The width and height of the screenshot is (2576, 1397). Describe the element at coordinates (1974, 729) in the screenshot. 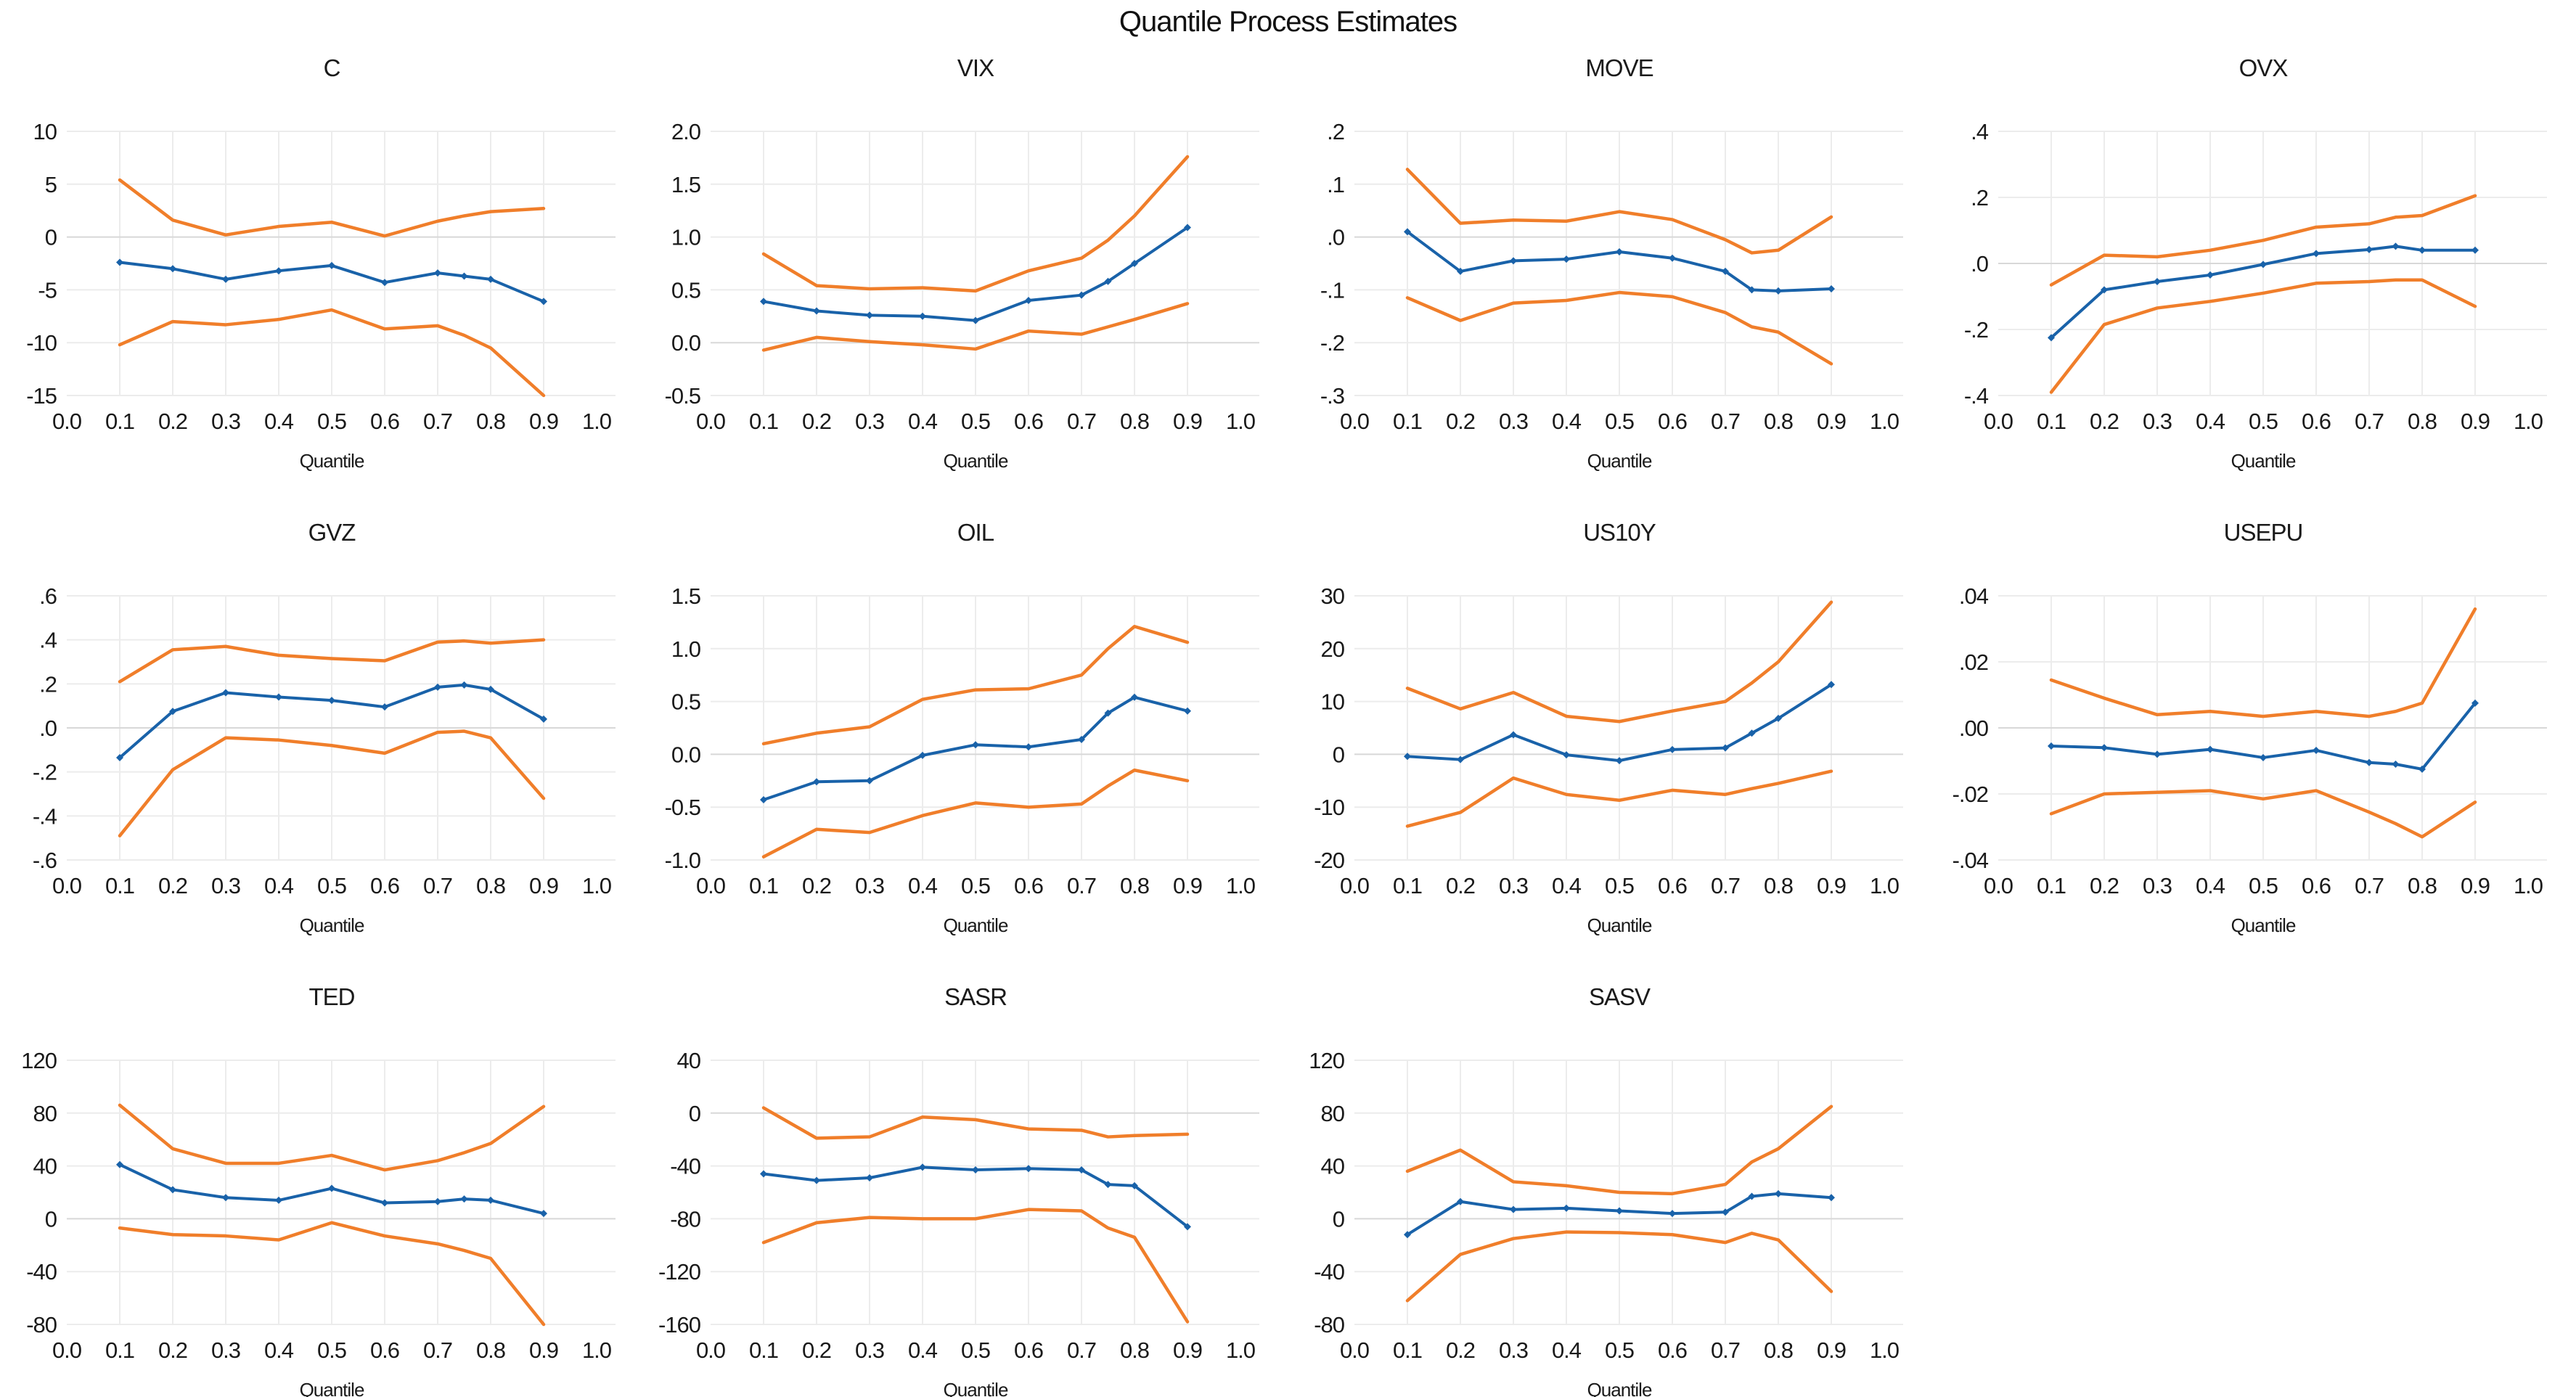

I see `y-tick-label: .00` at that location.